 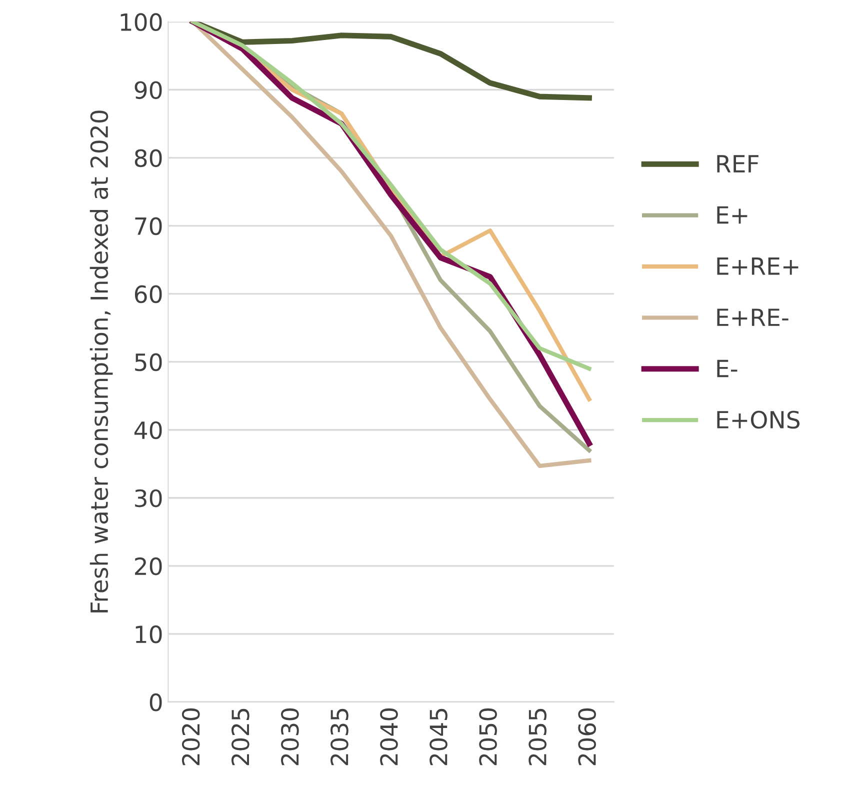 I want to click on x-tick-label: 2040, so click(x=389, y=737).